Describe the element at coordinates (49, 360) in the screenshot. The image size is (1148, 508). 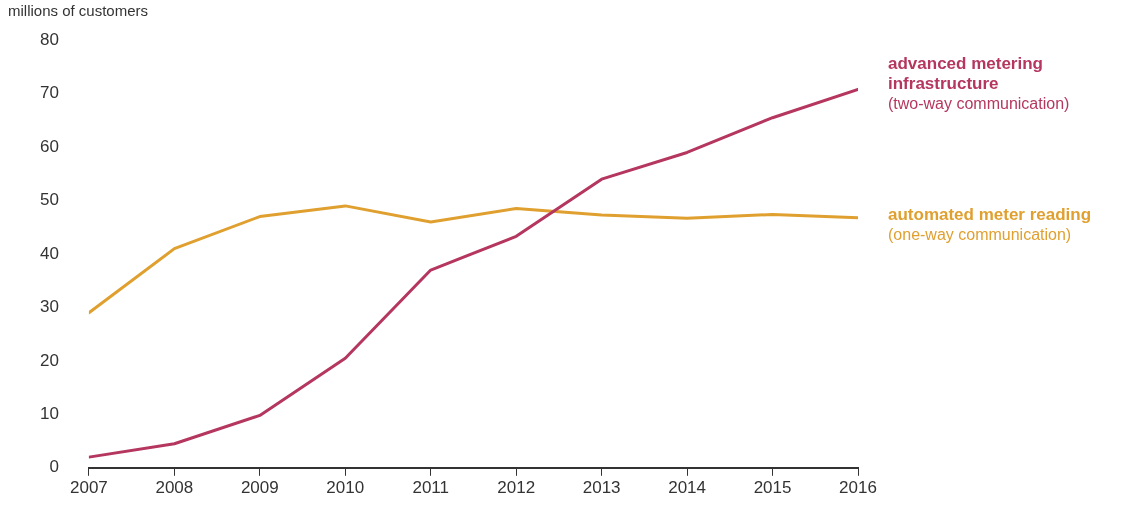
I see `y-tick-label: 20` at that location.